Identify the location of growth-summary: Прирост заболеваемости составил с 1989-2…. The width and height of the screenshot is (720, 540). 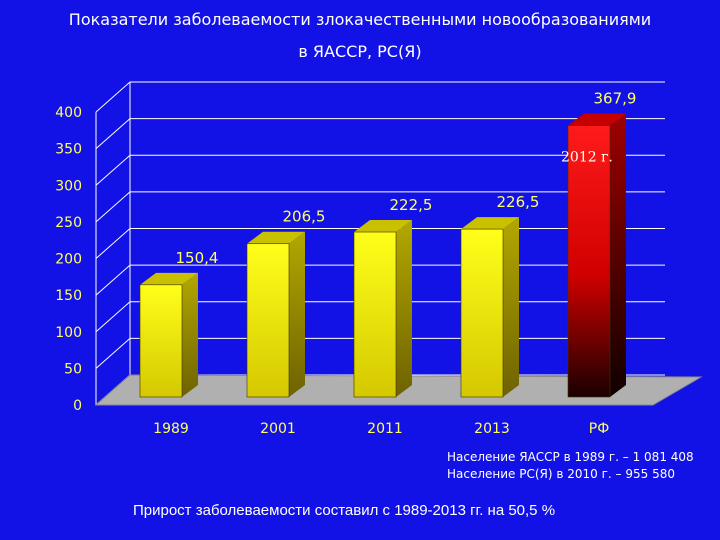
(344, 510).